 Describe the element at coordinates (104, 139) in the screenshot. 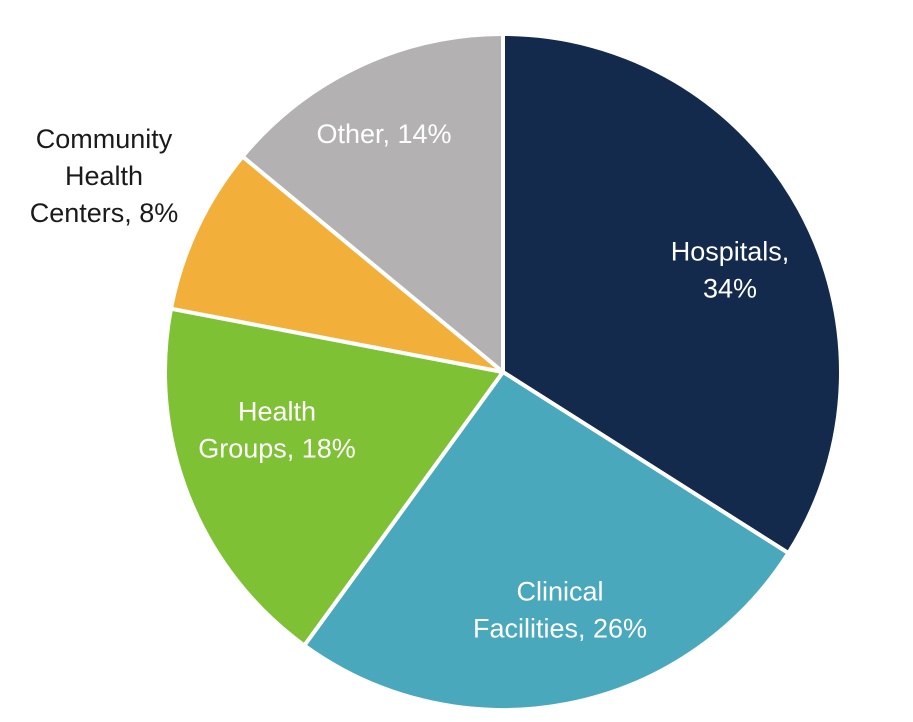

I see `slice-label-line: Community` at that location.